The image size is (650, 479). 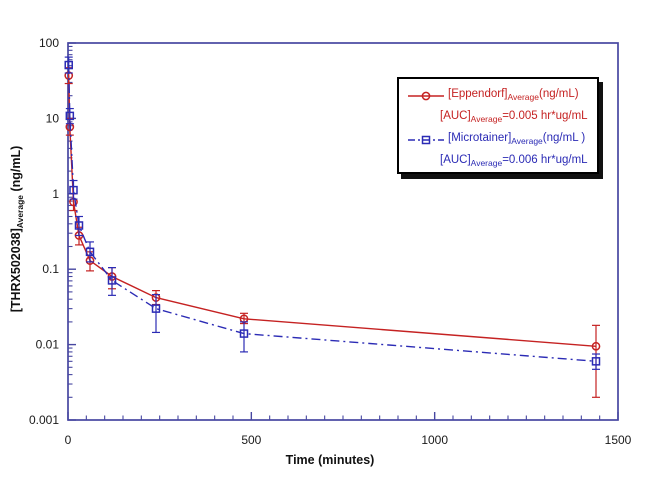 What do you see at coordinates (330, 460) in the screenshot?
I see `x-axis-title: Time (minutes)` at bounding box center [330, 460].